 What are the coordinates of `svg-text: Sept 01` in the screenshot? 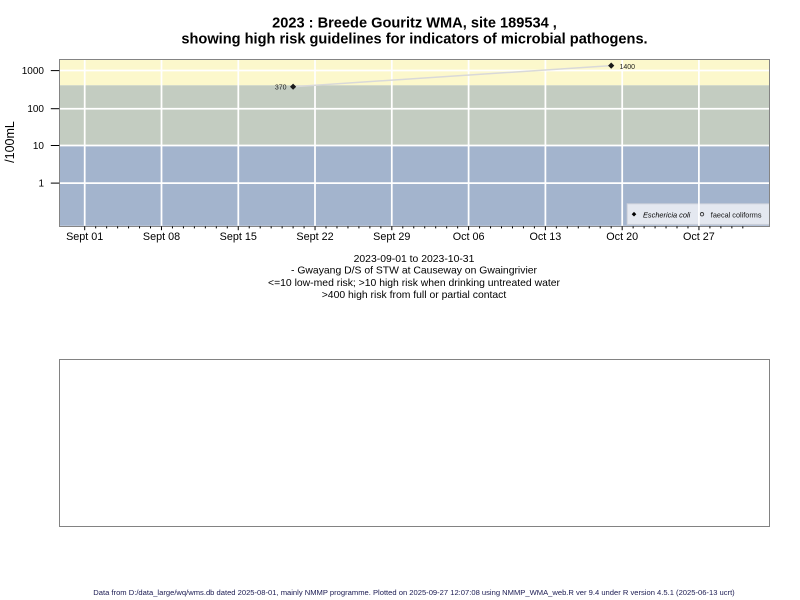 It's located at (84, 237).